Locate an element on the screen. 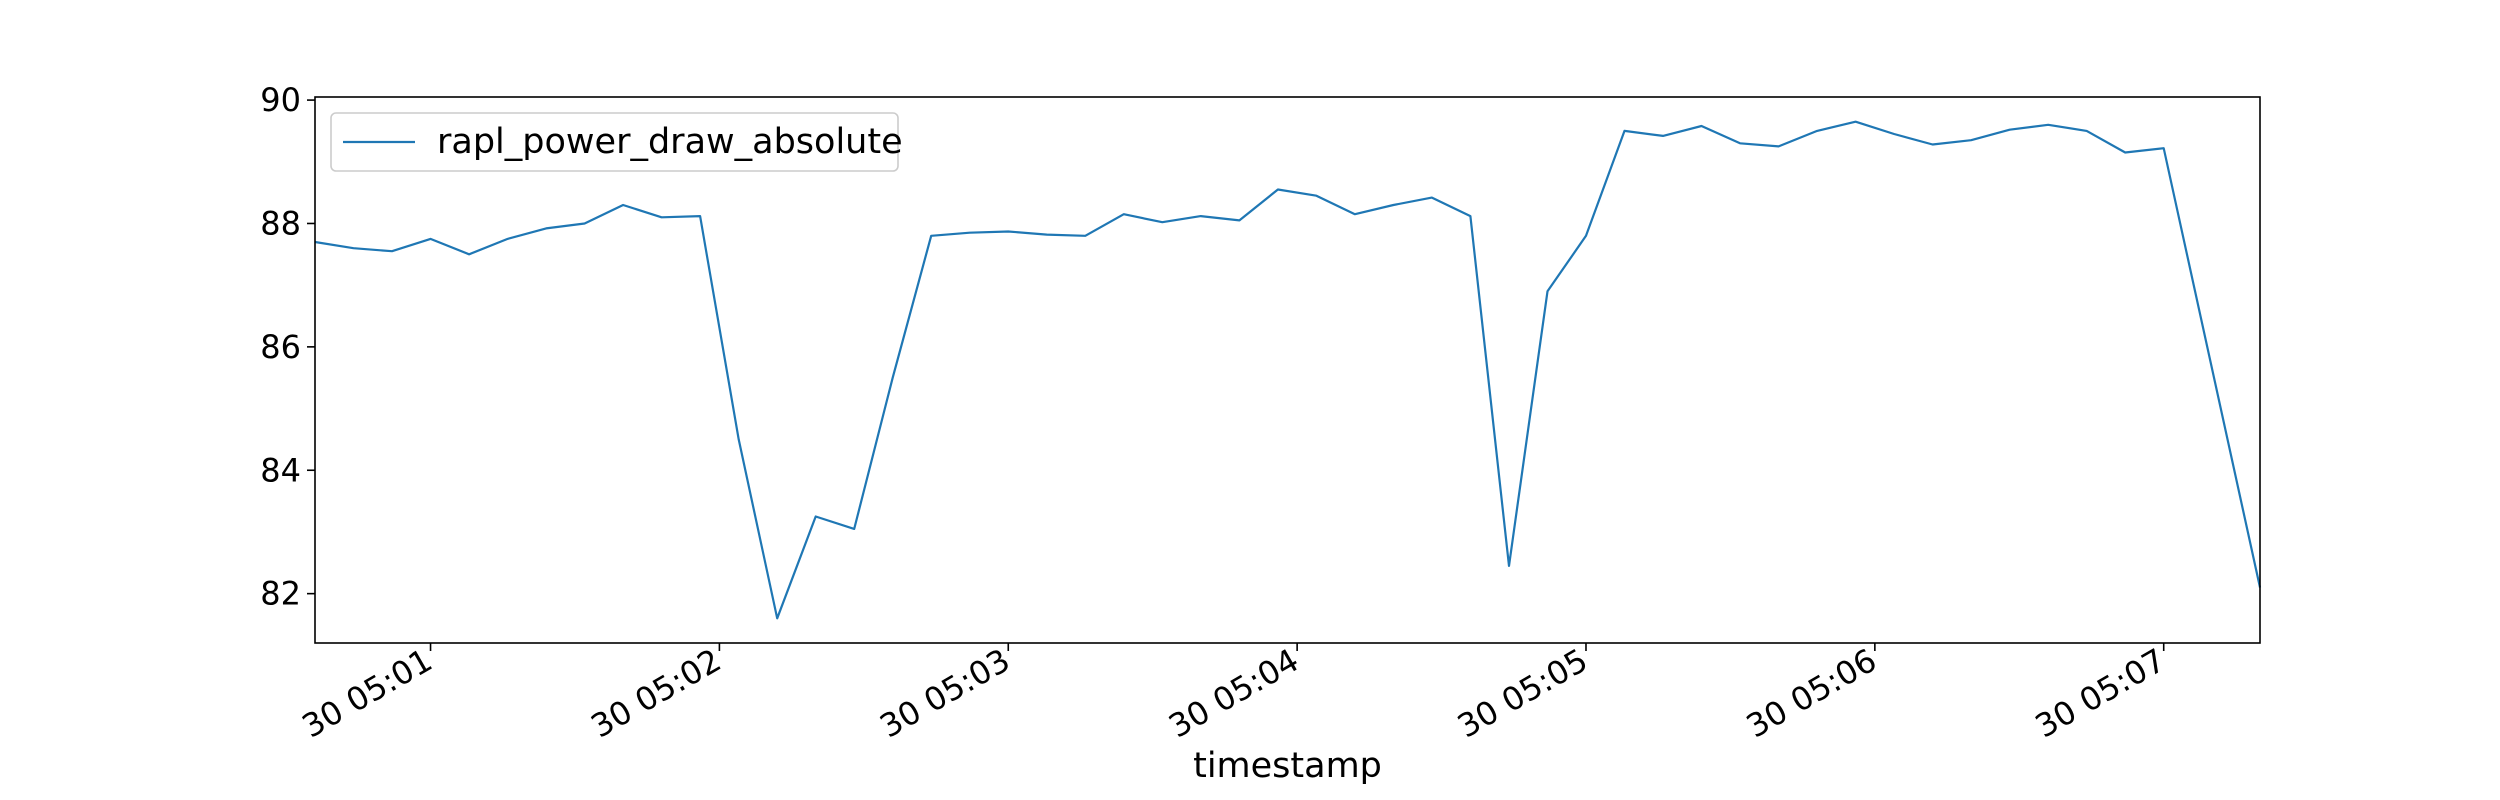 The width and height of the screenshot is (2500, 800). legend: rapl_power_draw_absolute is located at coordinates (616, 142).